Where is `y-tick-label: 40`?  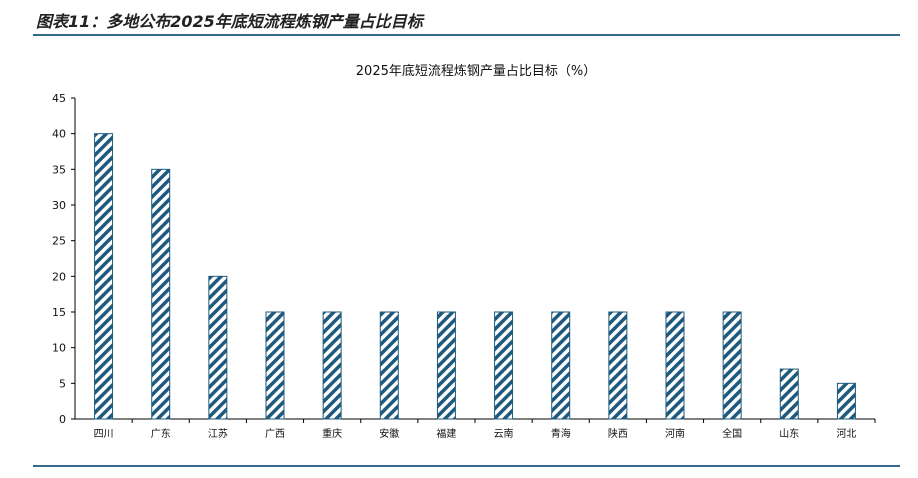 y-tick-label: 40 is located at coordinates (59, 134).